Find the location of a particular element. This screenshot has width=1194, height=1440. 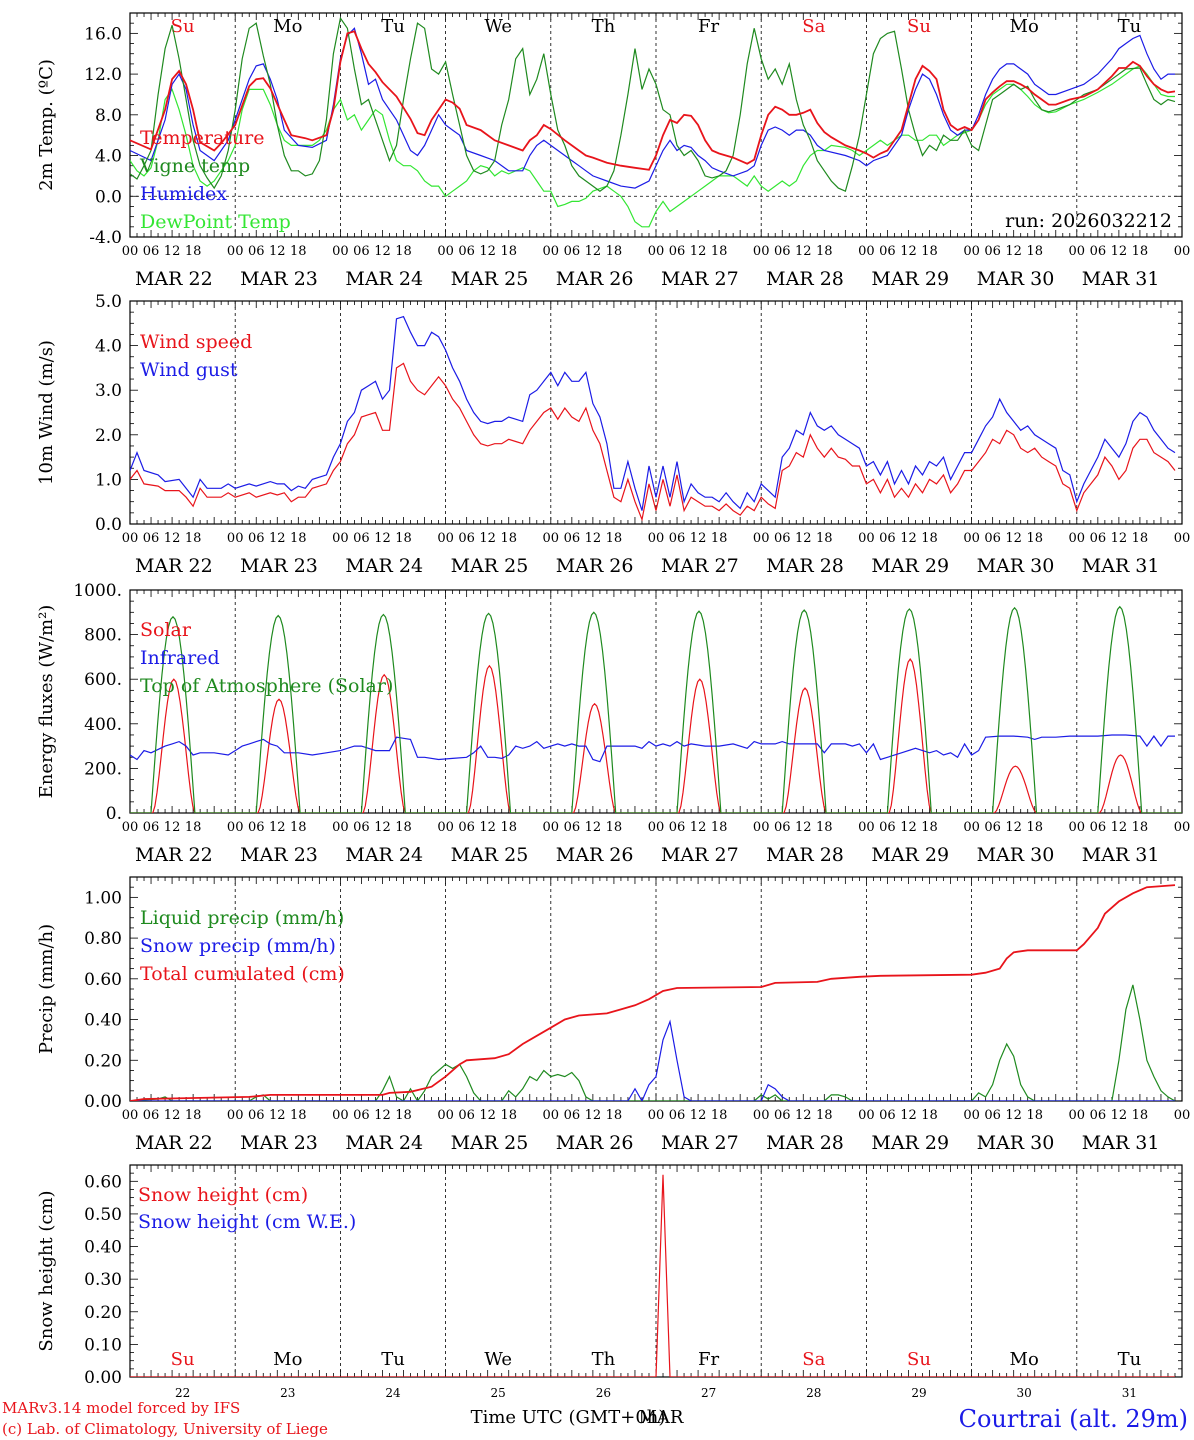

y-tick-label: 0.60 is located at coordinates (103, 1182).